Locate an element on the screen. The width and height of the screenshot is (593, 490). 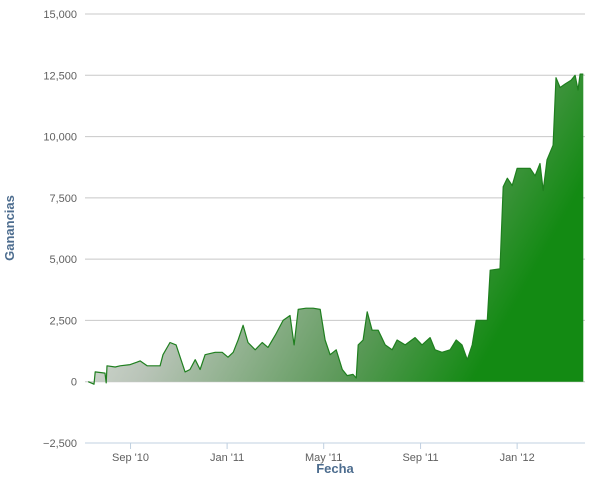
x-tick-label: Sep '10 is located at coordinates (130, 458).